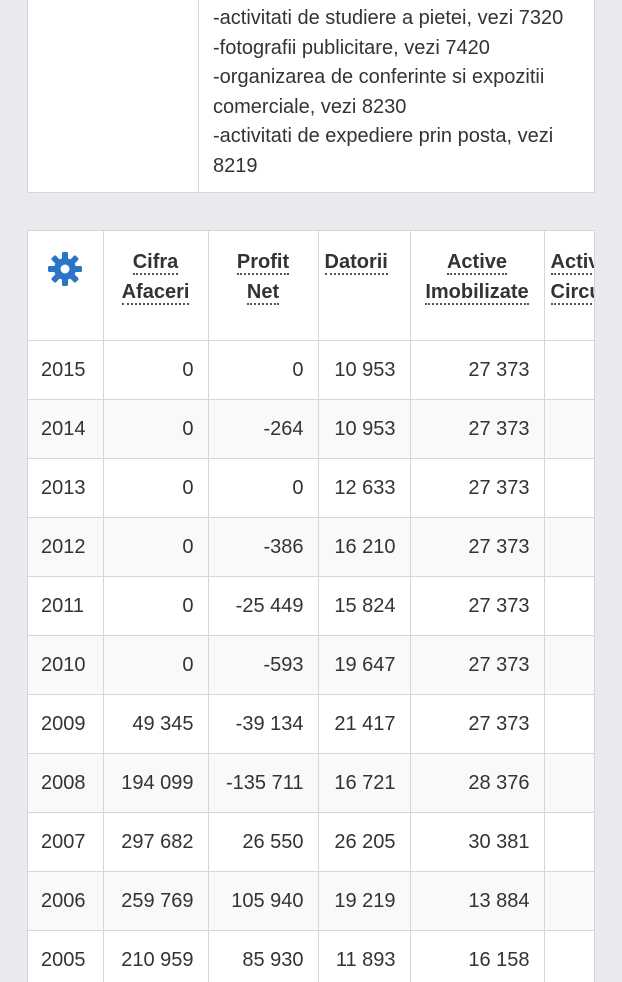 The width and height of the screenshot is (622, 982). I want to click on table-row: 2008 194 099 -135 711 16 721 28 376 7, so click(311, 783).